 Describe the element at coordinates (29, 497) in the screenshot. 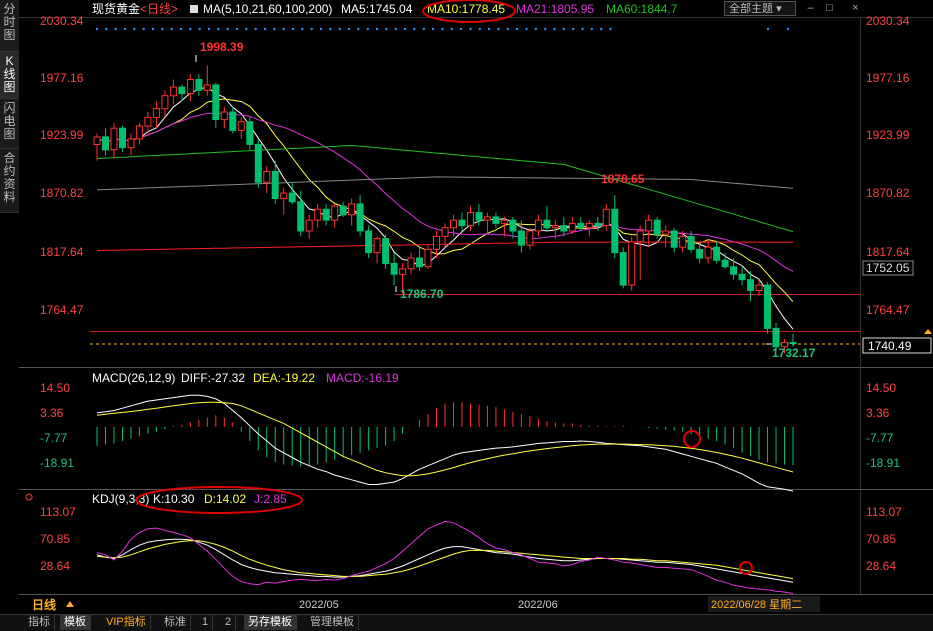

I see `kdj-settings-icon` at that location.